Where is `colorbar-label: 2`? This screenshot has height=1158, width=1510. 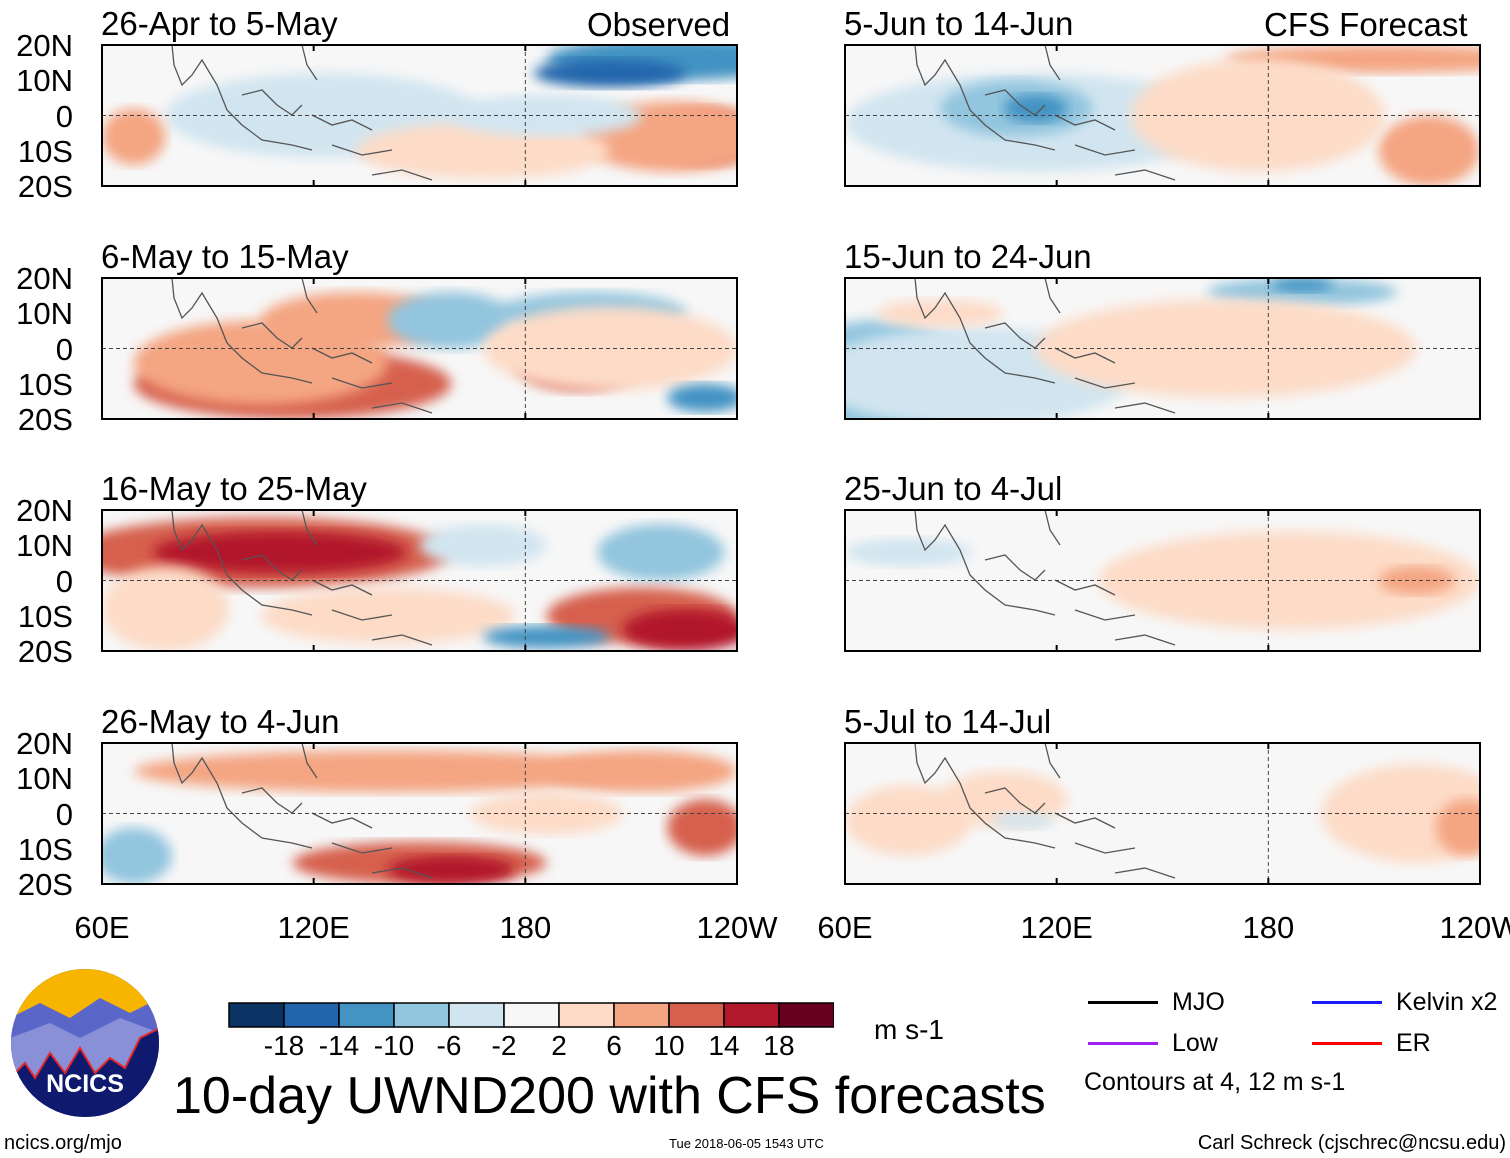
colorbar-label: 2 is located at coordinates (559, 1045).